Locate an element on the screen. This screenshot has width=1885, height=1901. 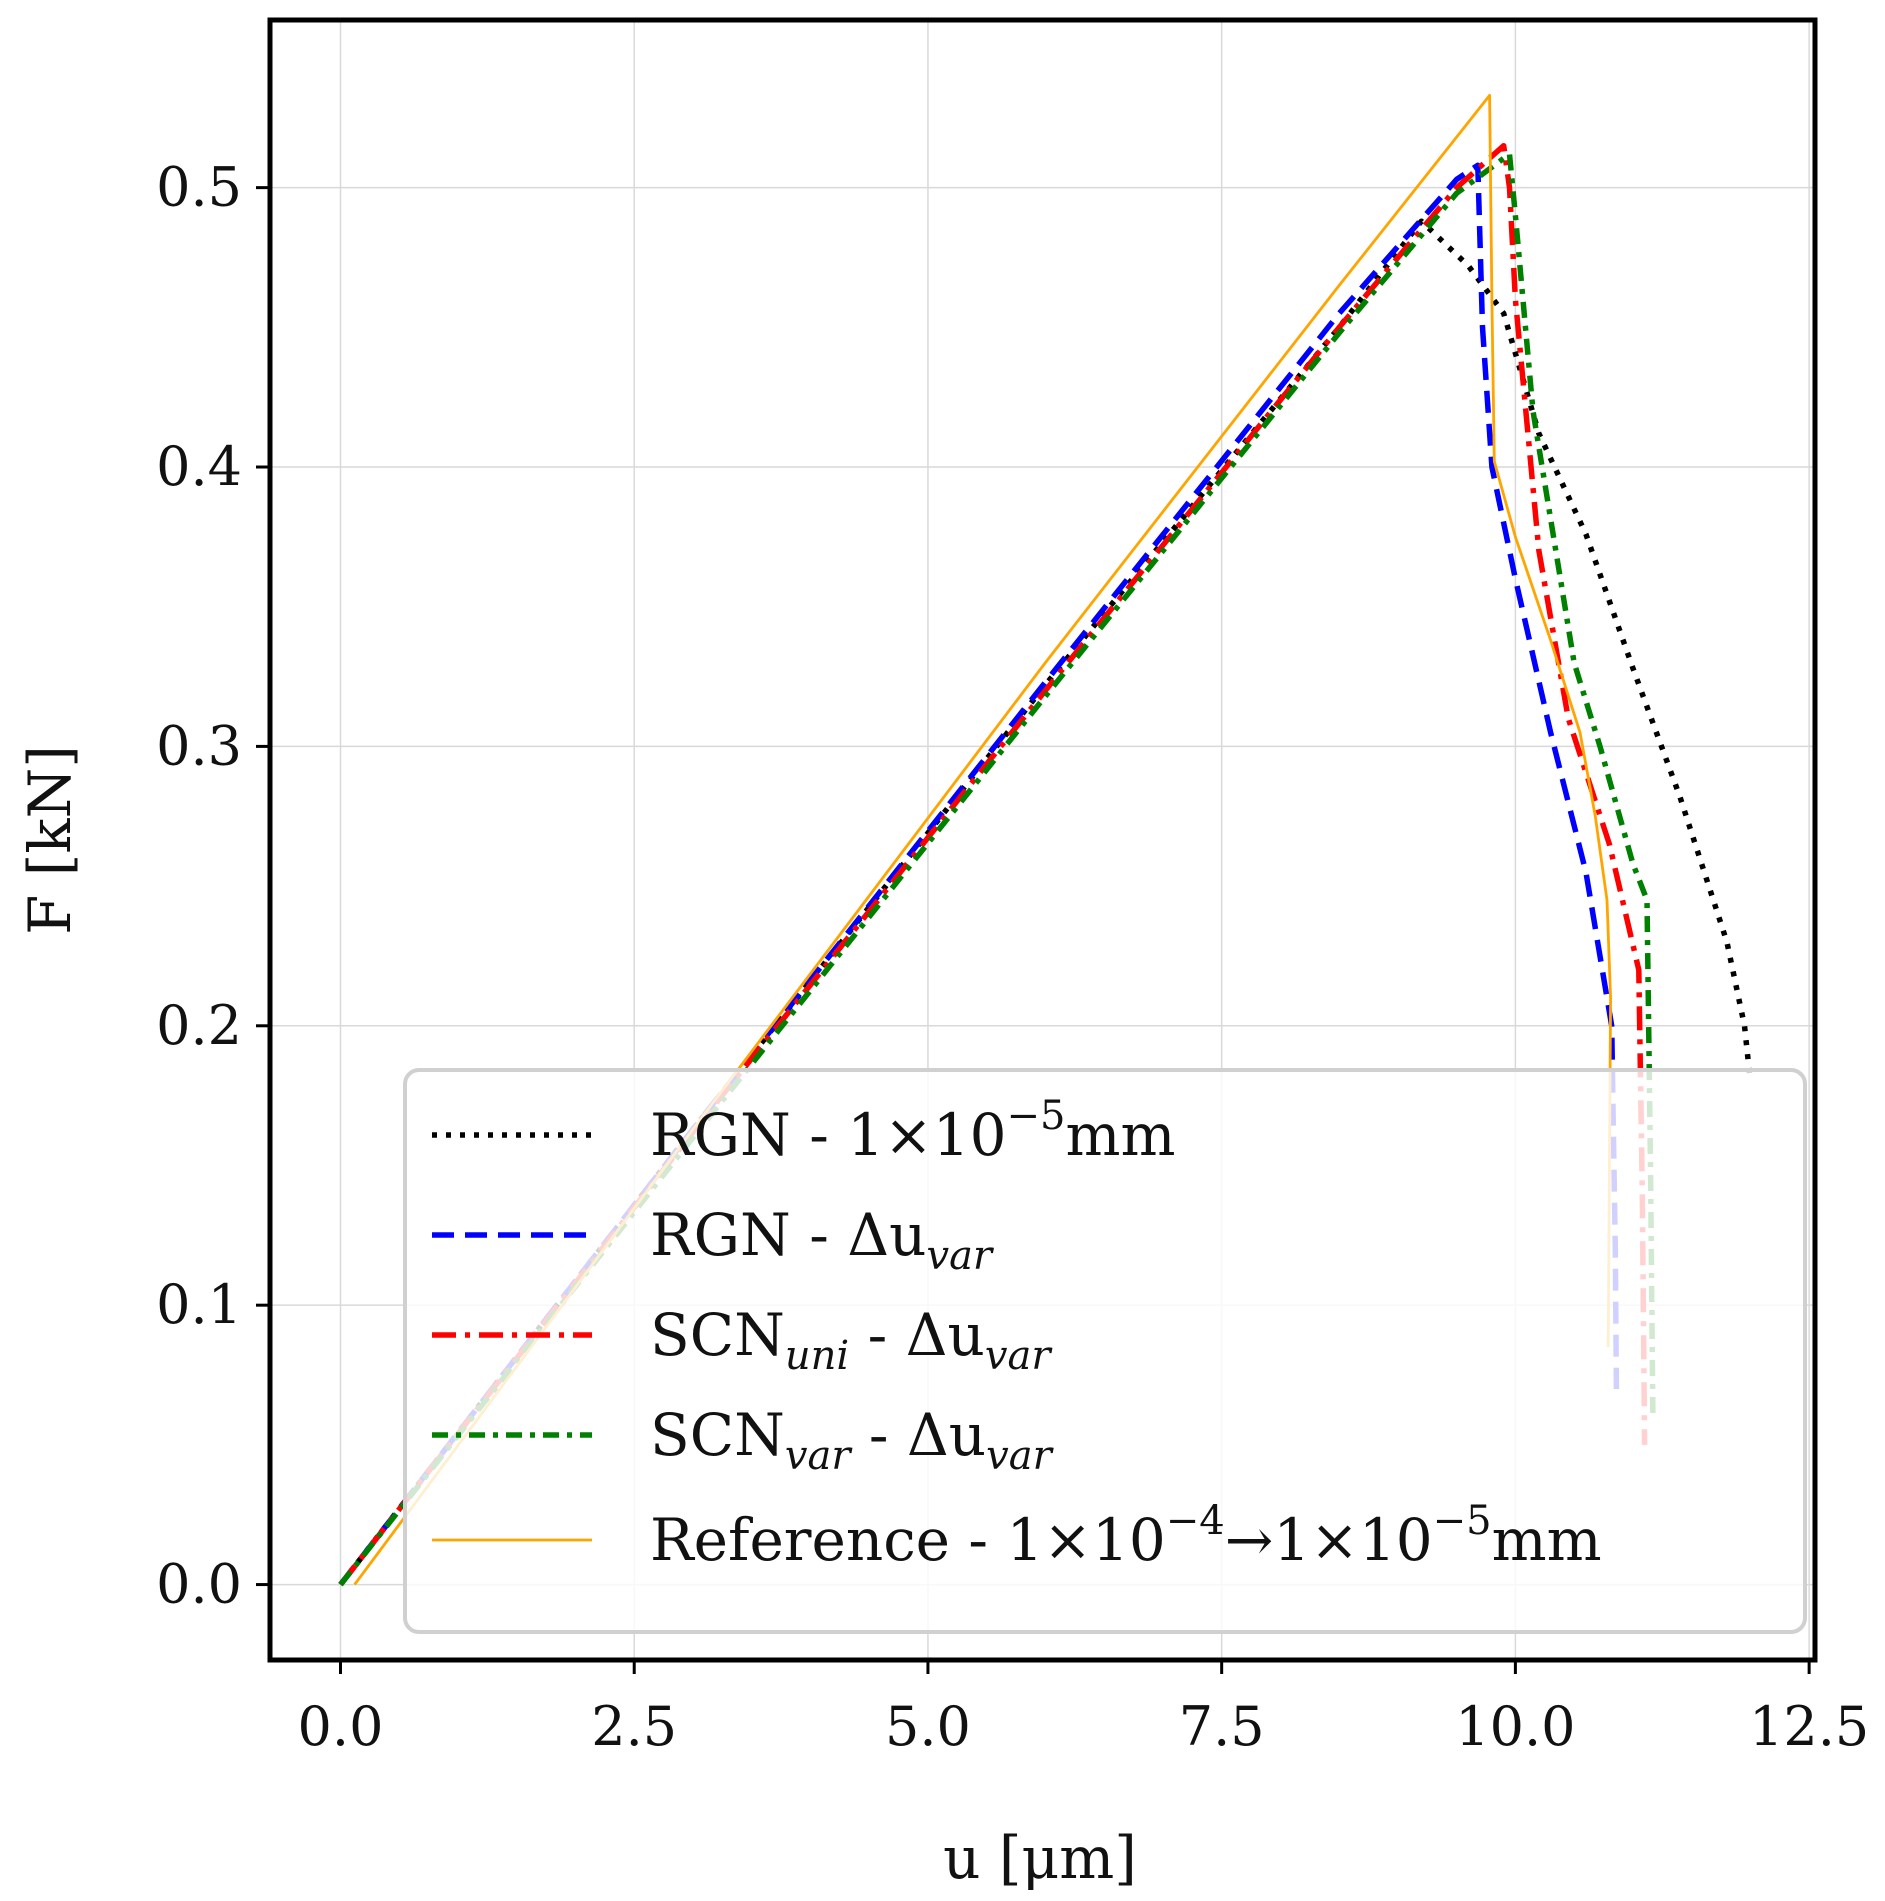
legend-label-scn-uni: SCNuni - Δuvar is located at coordinates (851, 1340).